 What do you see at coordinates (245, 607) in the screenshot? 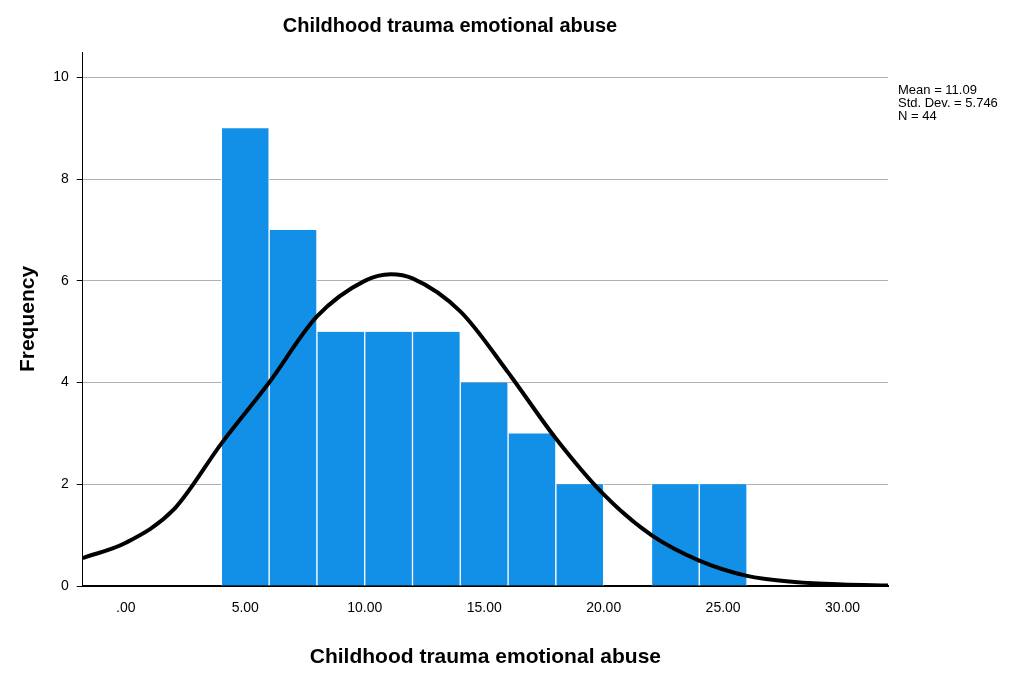
I see `x-tick-label: 5.00` at bounding box center [245, 607].